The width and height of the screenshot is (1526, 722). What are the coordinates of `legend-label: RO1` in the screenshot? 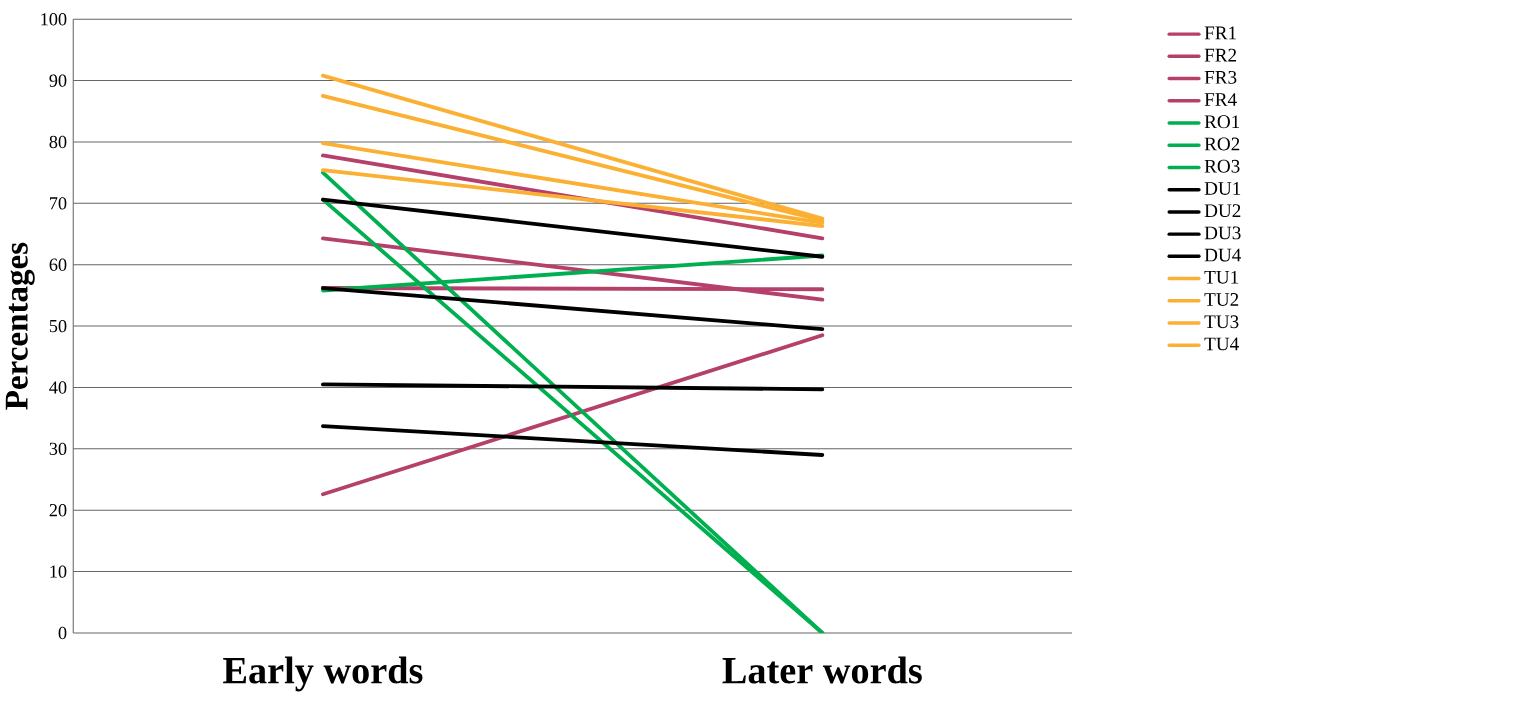 It's located at (1222, 122).